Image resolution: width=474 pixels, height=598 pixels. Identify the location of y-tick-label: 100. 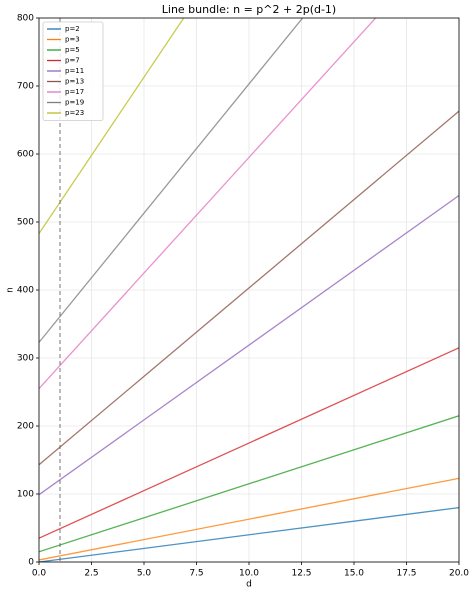
(25, 495).